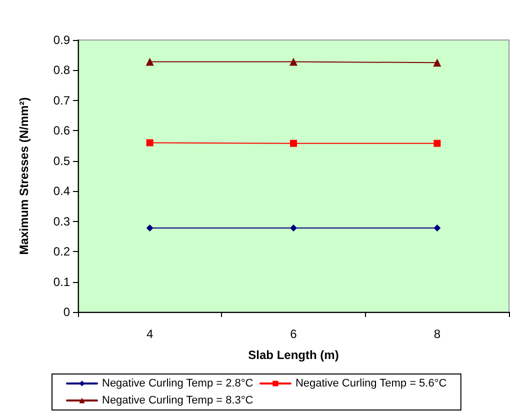  What do you see at coordinates (61, 131) in the screenshot?
I see `y-tick-label: 0.6` at bounding box center [61, 131].